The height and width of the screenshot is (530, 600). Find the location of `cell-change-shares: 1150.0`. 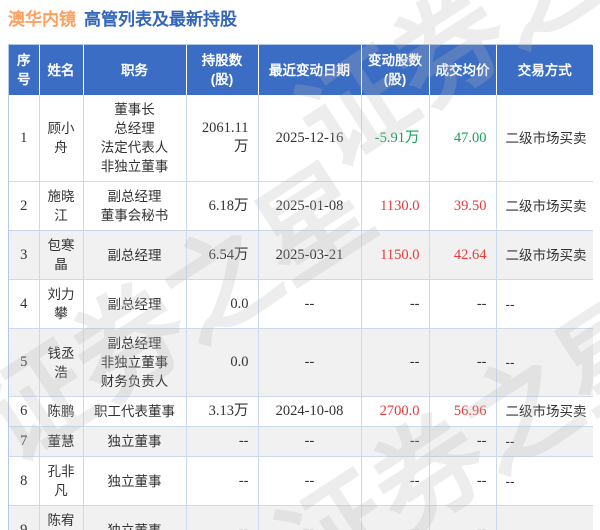

cell-change-shares: 1150.0 is located at coordinates (395, 255).